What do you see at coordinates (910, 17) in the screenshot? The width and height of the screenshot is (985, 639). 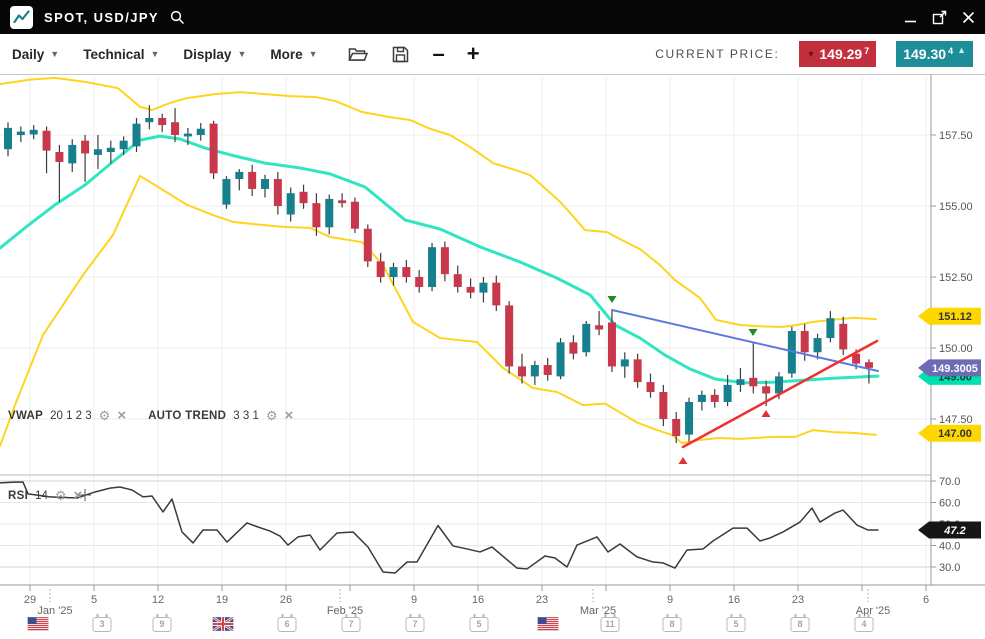 I see `minimize-button` at bounding box center [910, 17].